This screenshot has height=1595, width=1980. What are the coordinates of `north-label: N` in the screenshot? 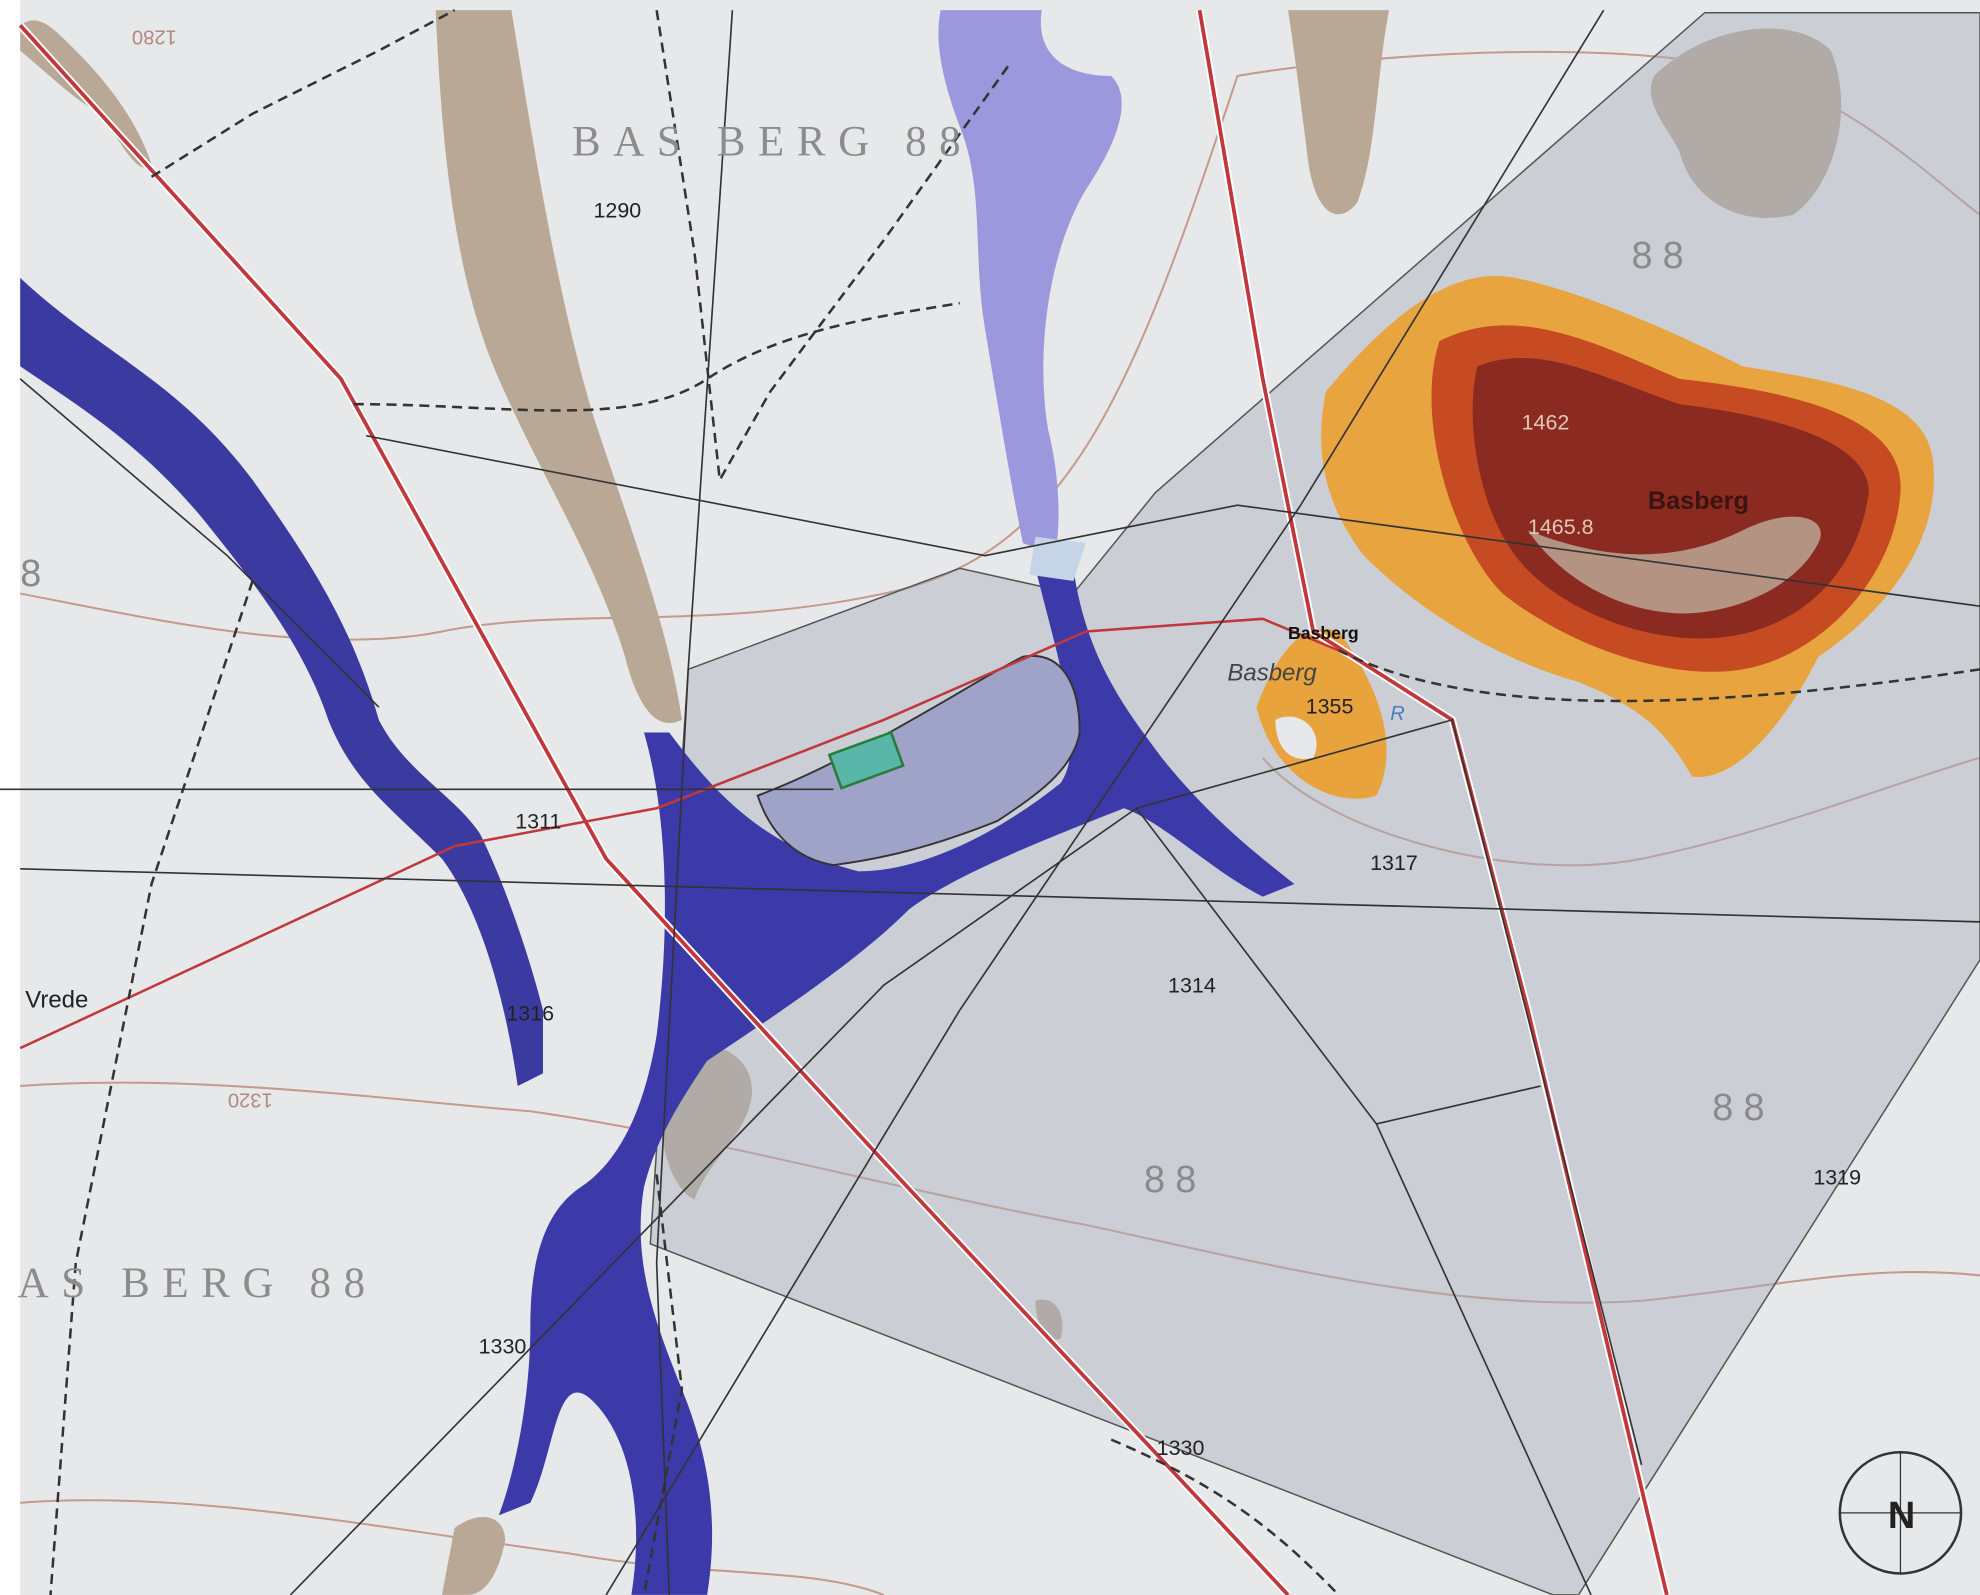 It's located at (1901, 1516).